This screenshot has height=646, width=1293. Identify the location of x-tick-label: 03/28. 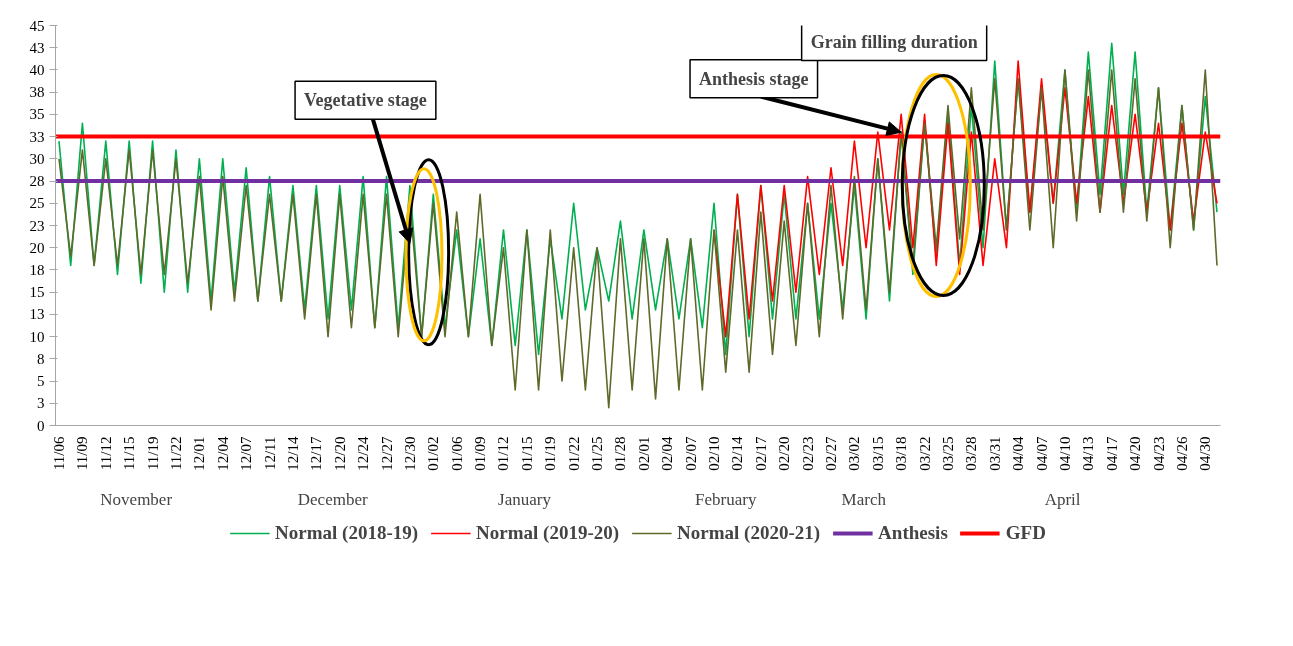
(971, 453).